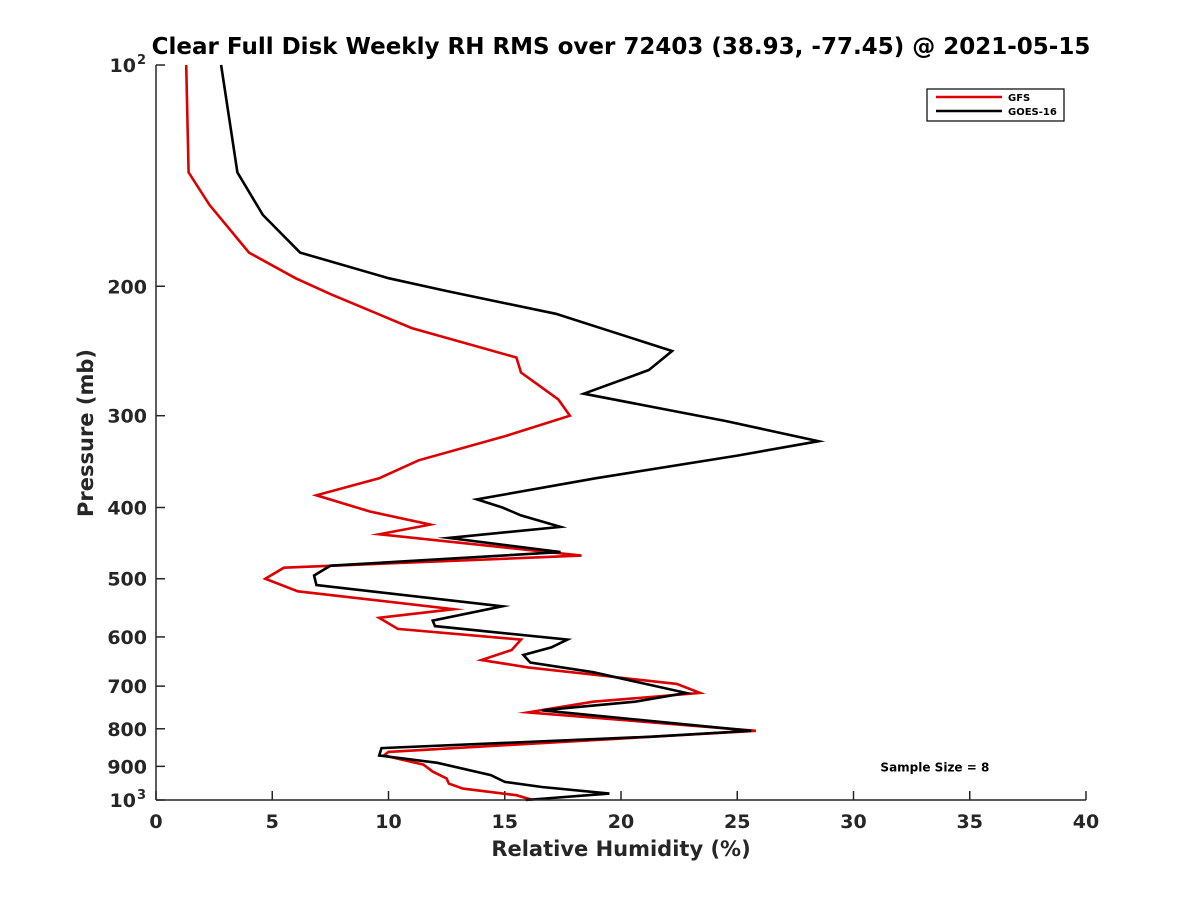 This screenshot has width=1200, height=900. I want to click on y-tick-exponent: 2, so click(141, 60).